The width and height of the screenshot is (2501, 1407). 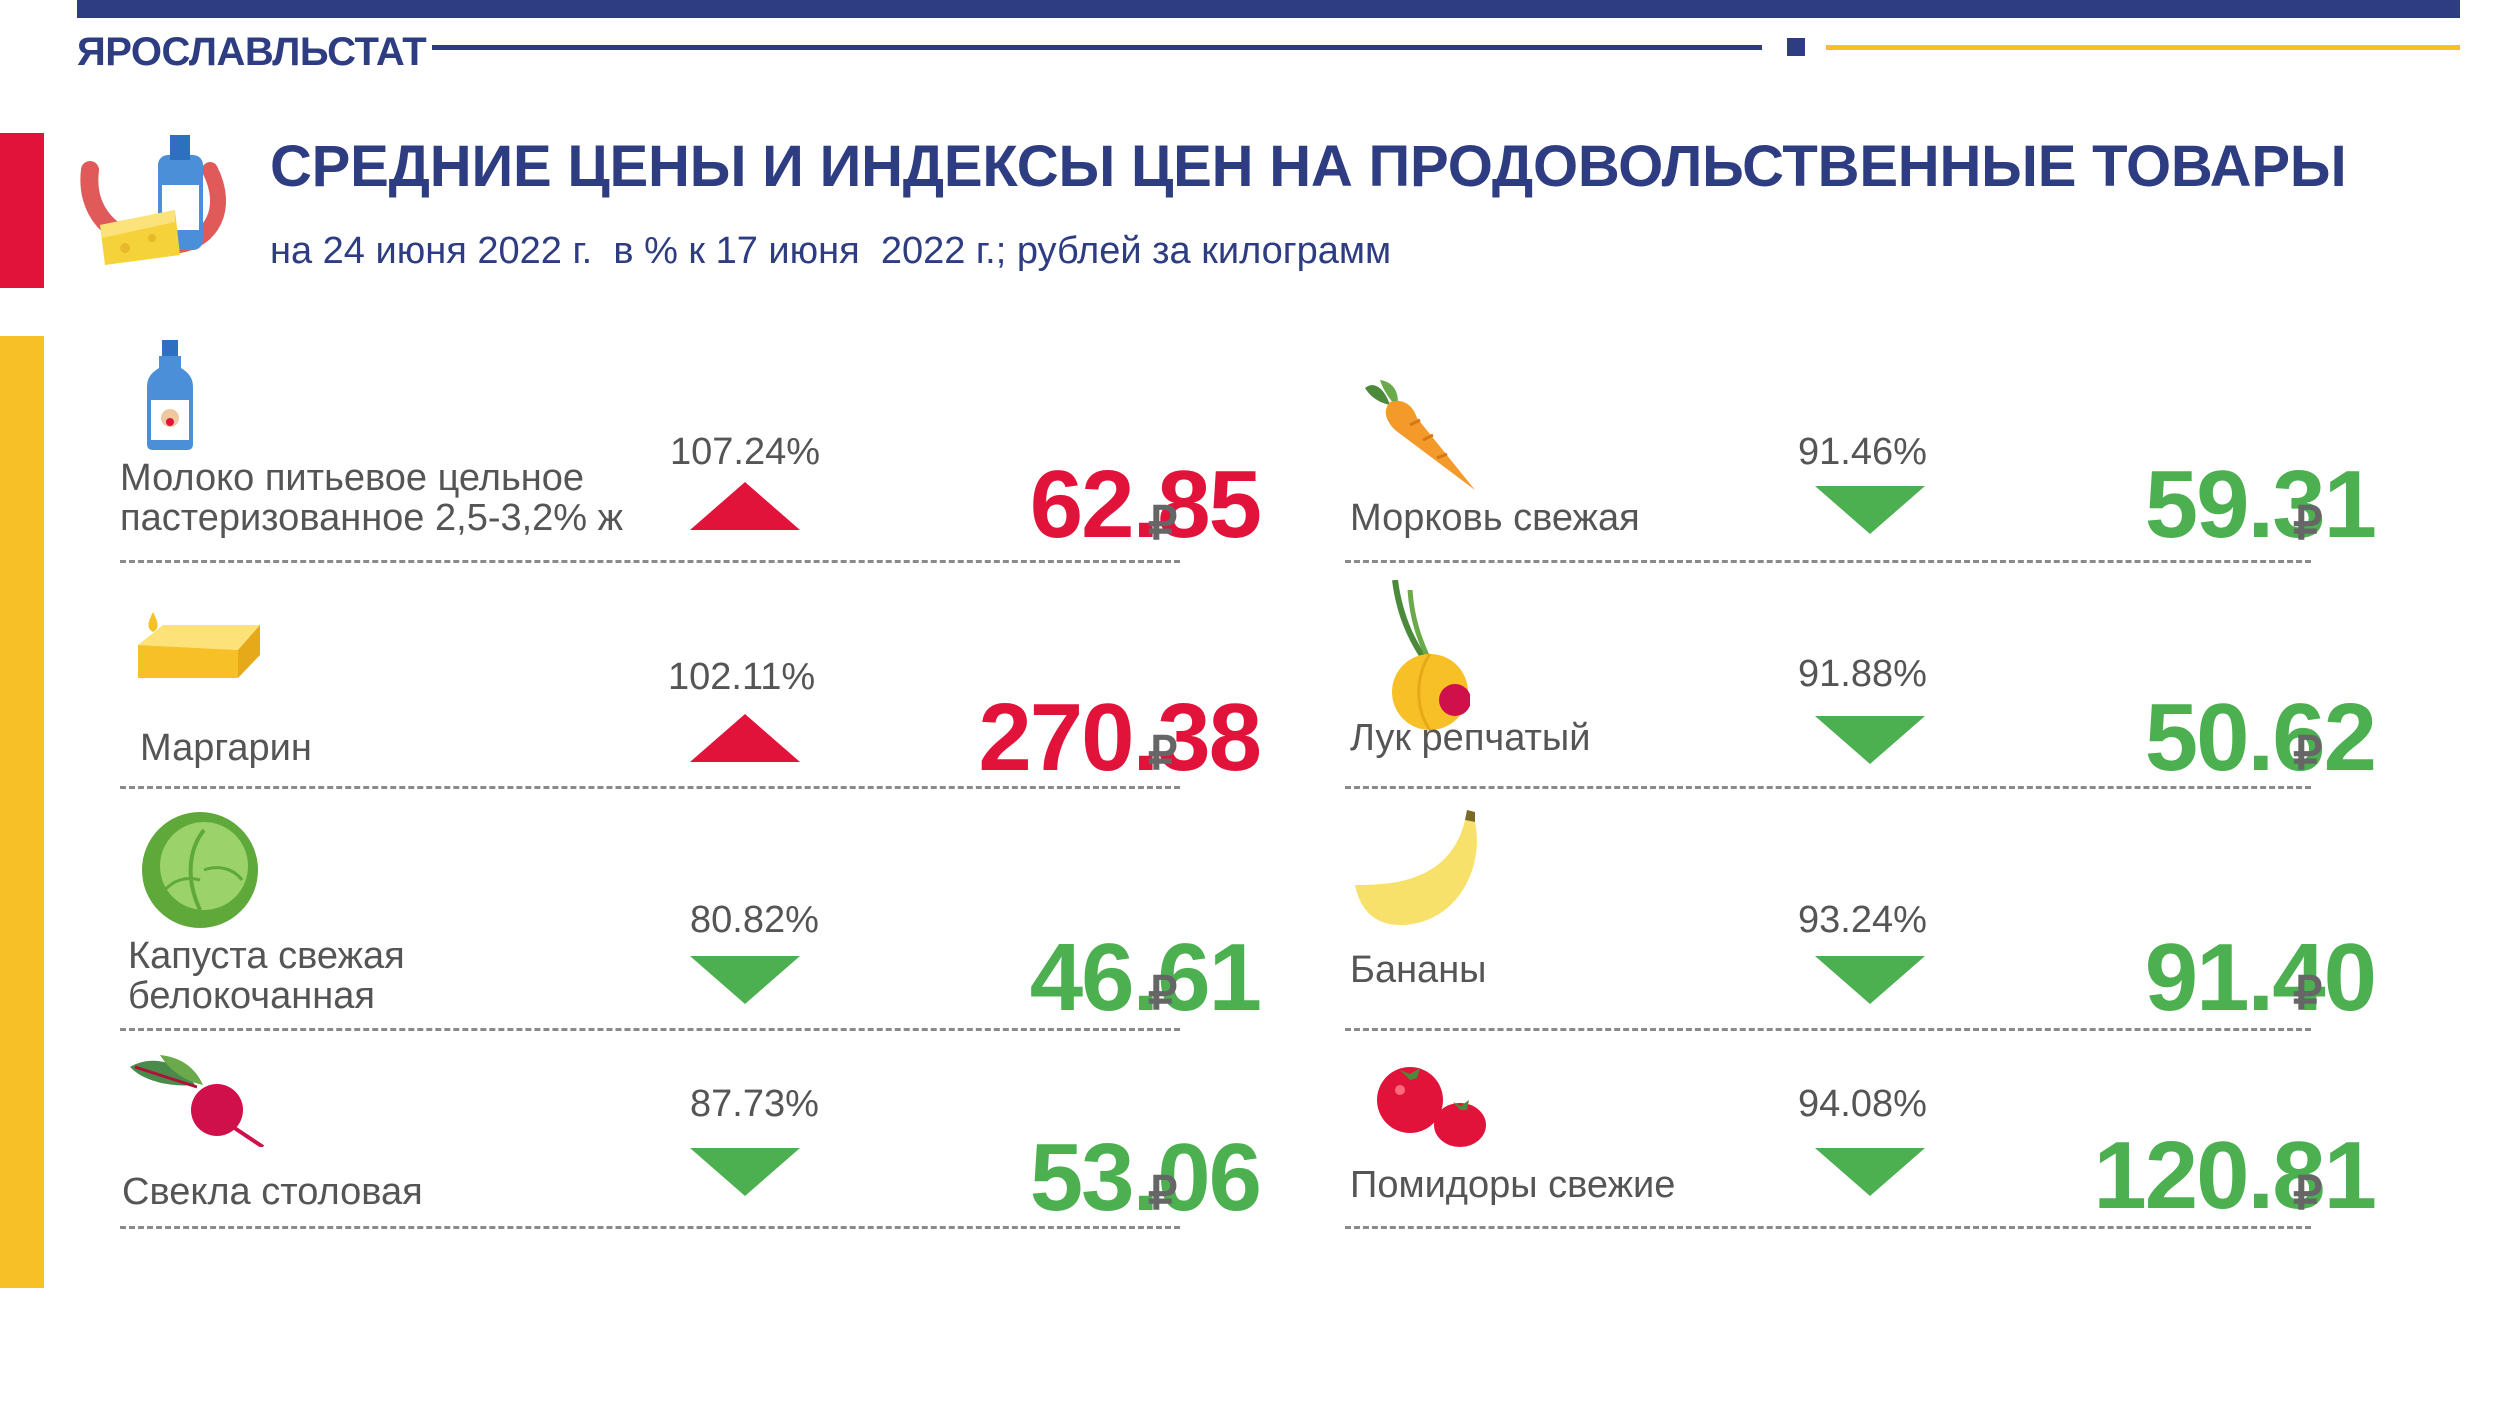 I want to click on milk-bottle-icon, so click(x=170, y=395).